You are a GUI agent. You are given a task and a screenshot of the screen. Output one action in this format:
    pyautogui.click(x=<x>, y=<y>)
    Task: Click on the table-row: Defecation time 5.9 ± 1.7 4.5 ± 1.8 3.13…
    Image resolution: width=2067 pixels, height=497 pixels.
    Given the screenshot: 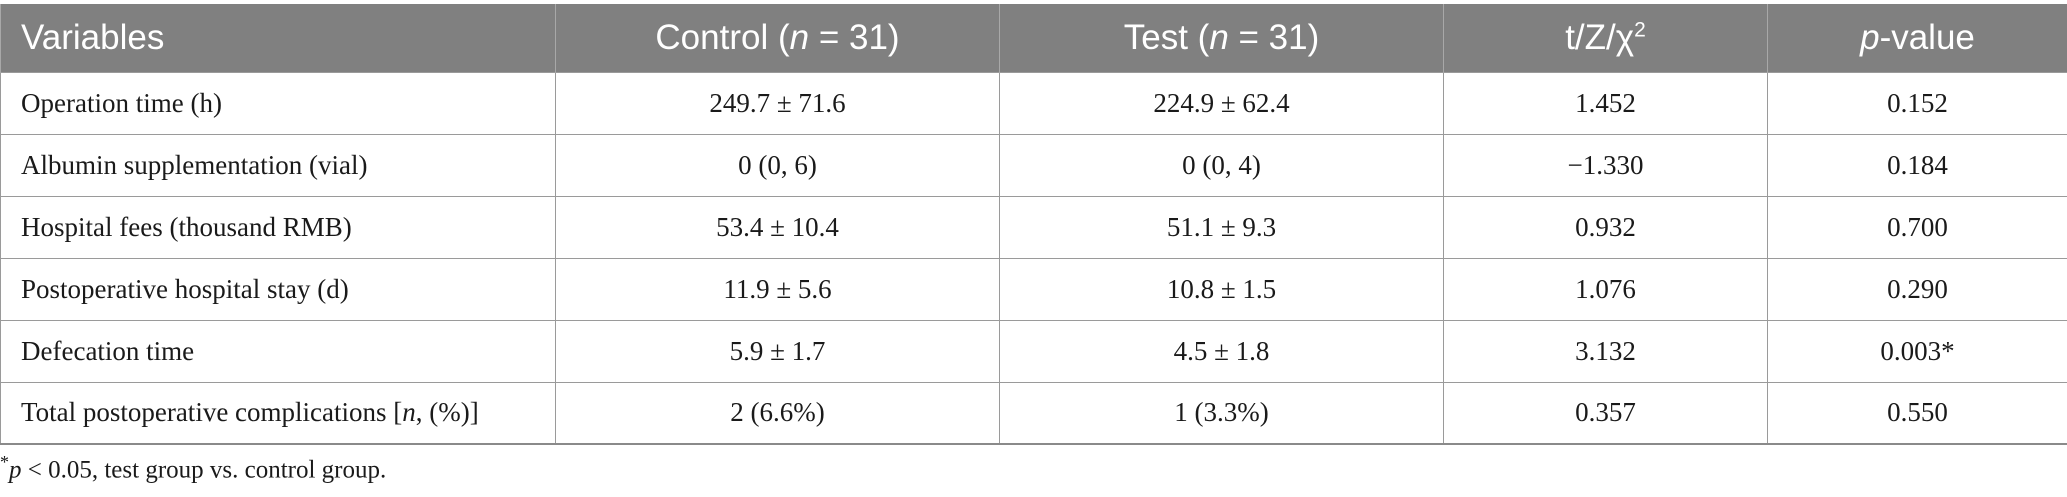 What is the action you would take?
    pyautogui.click(x=1033, y=351)
    